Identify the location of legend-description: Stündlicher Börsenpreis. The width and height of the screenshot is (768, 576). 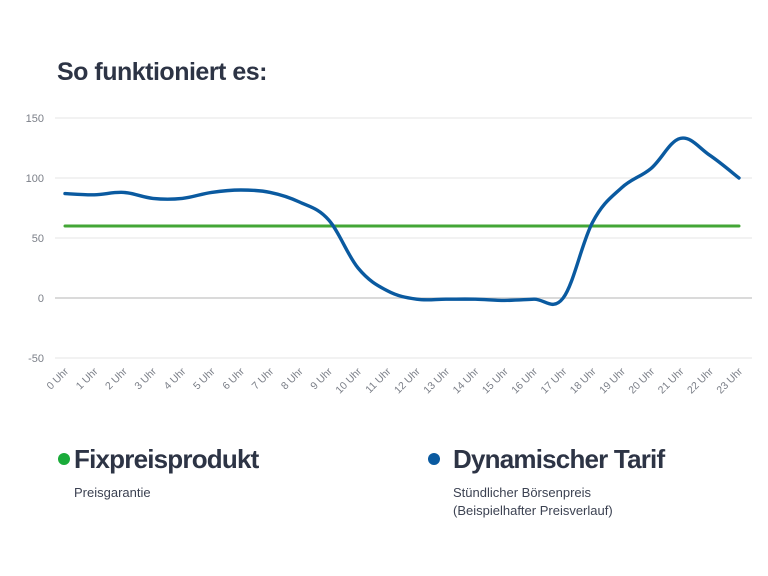
(522, 492).